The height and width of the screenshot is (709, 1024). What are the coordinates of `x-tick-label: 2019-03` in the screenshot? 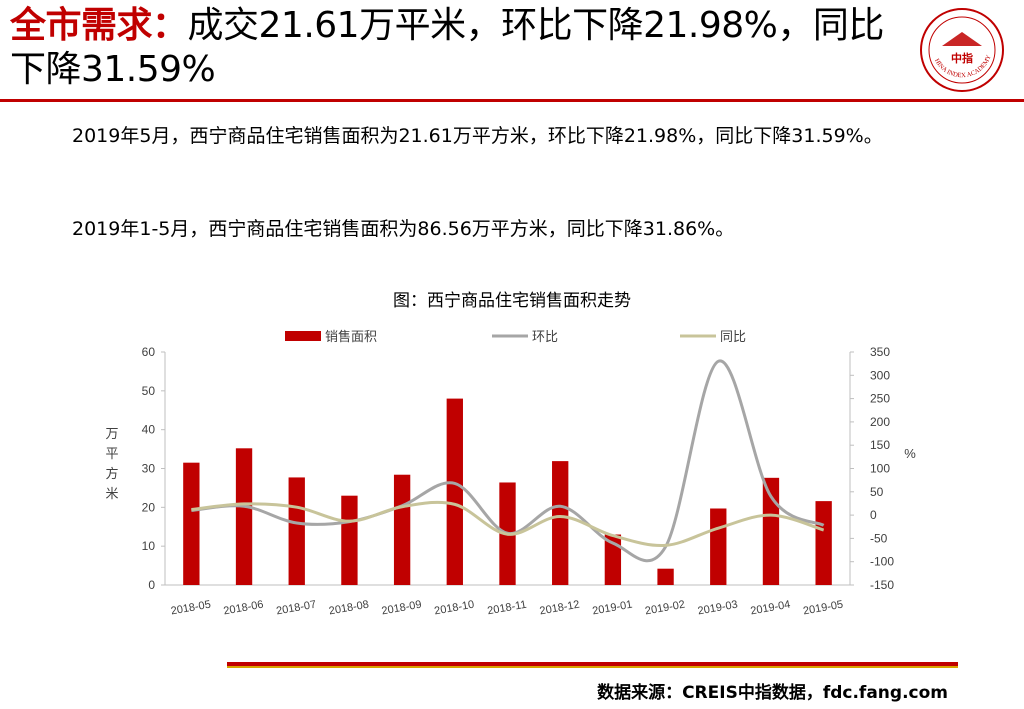 It's located at (718, 608).